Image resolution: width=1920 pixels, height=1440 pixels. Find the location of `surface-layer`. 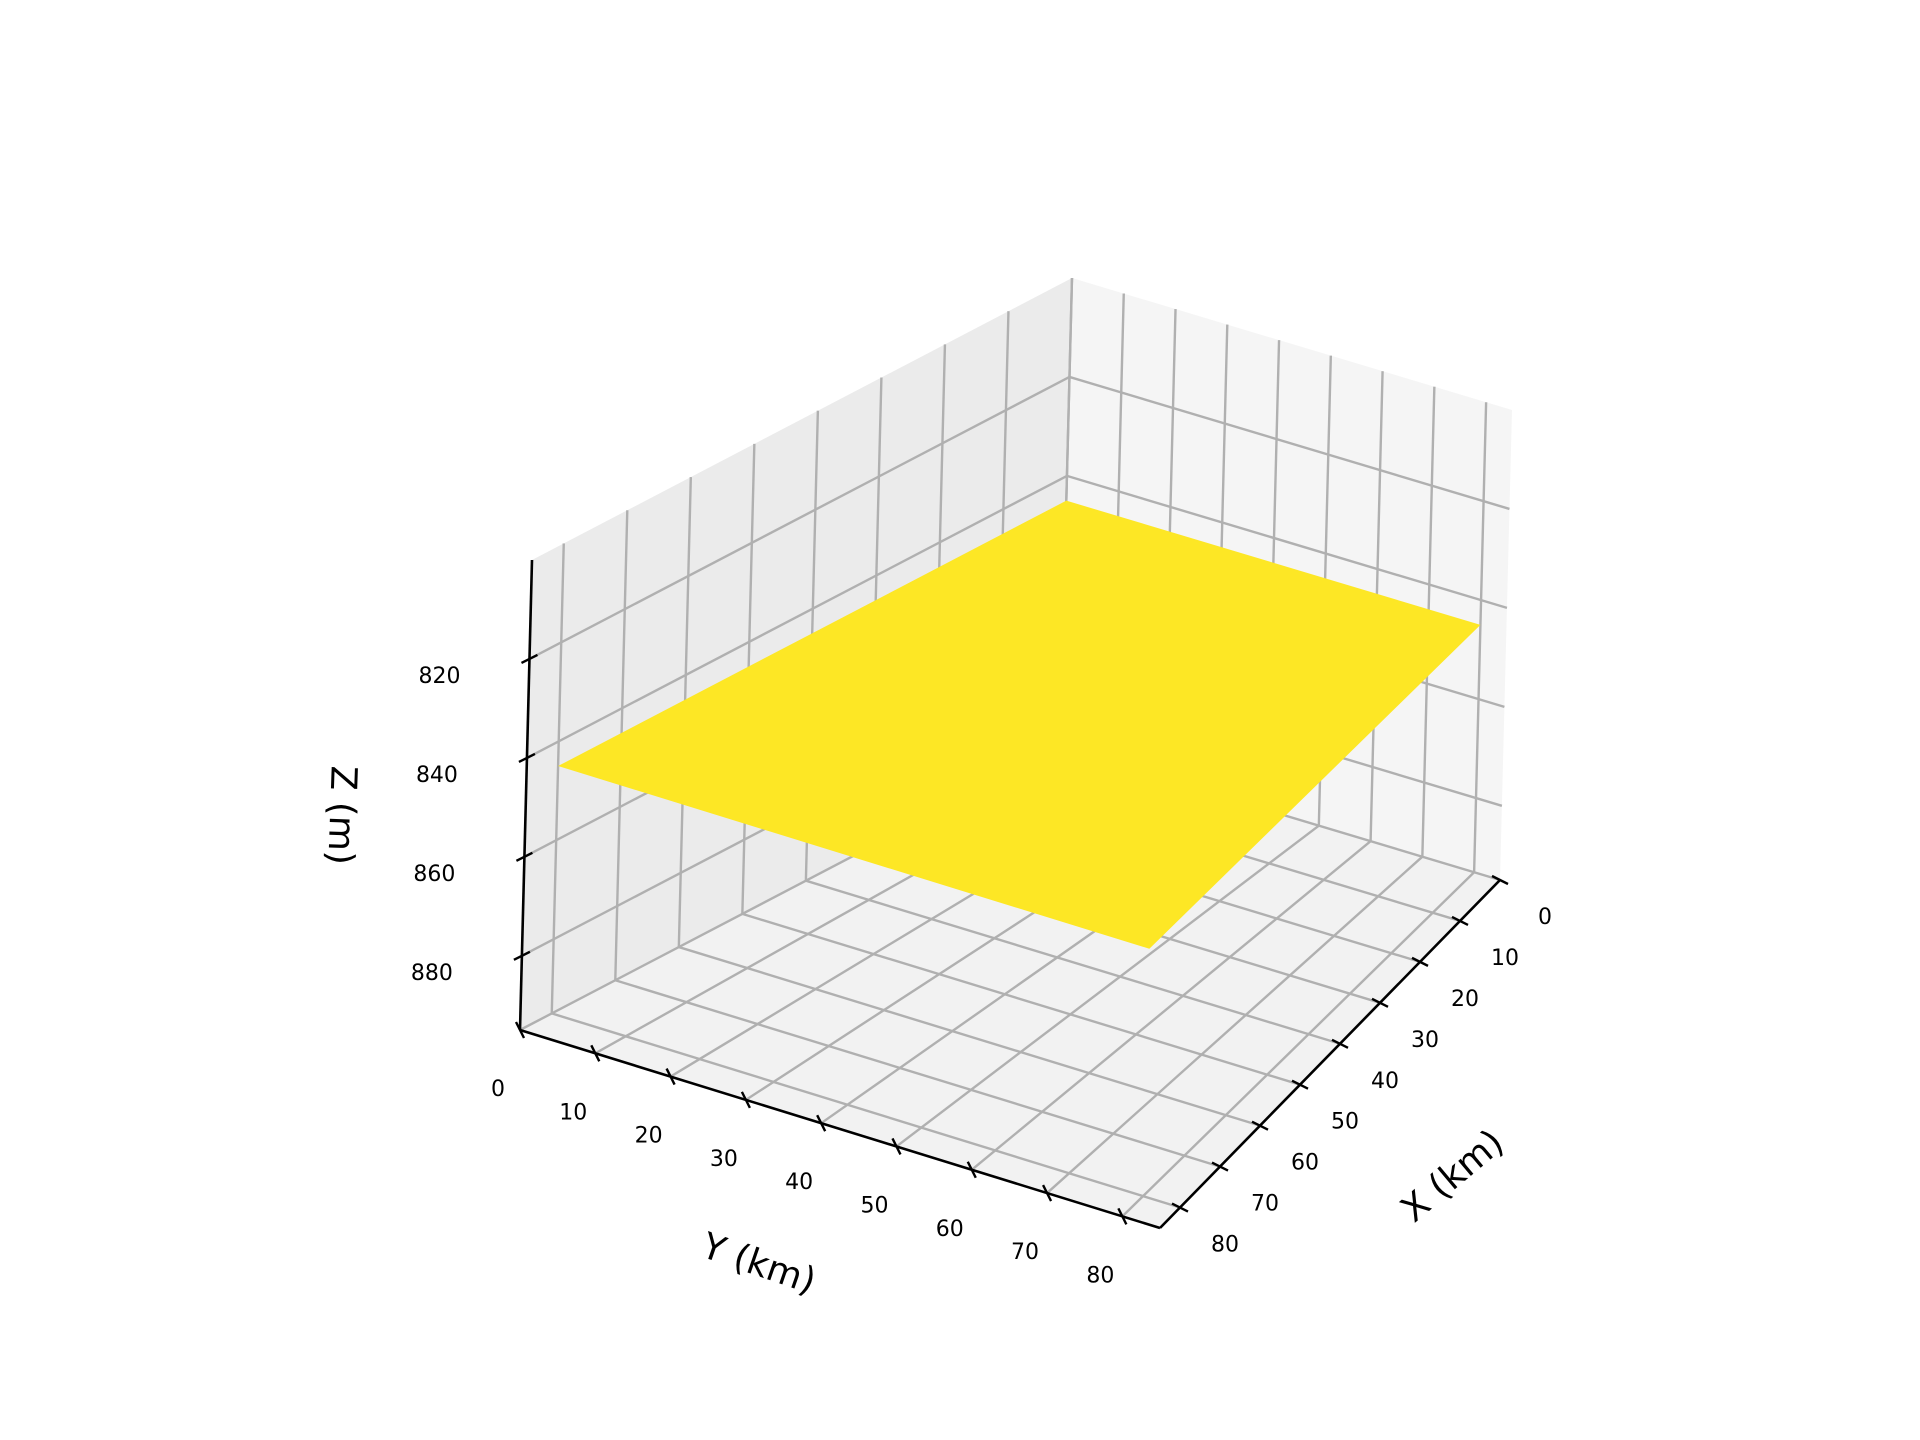

surface-layer is located at coordinates (1019, 724).